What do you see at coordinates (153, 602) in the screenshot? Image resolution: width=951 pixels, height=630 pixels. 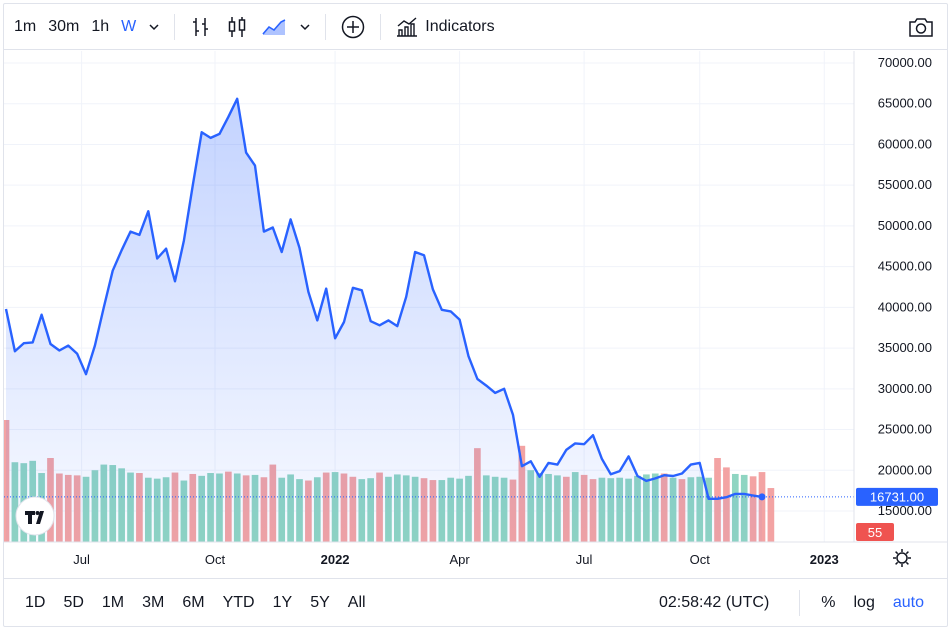 I see `range-3m: 3M` at bounding box center [153, 602].